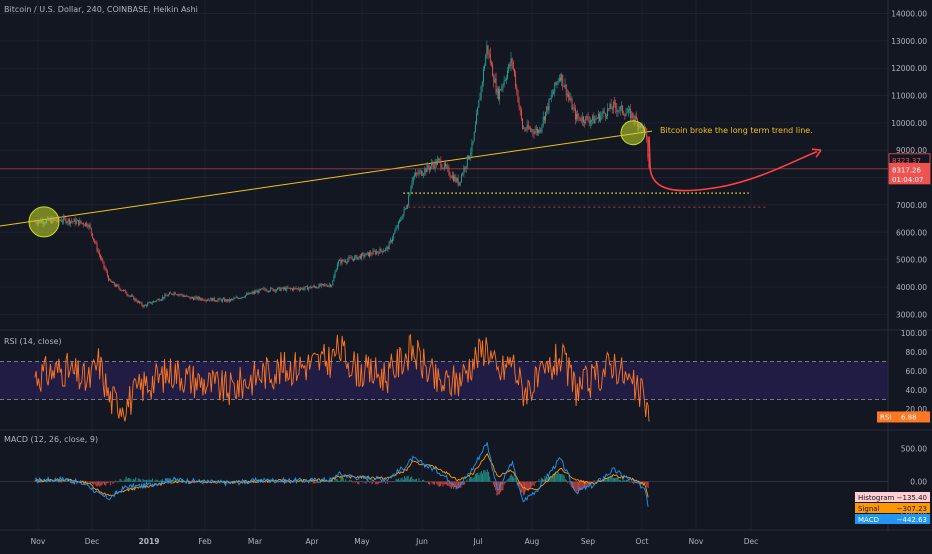 This screenshot has width=932, height=554. What do you see at coordinates (885, 417) in the screenshot?
I see `rsi-tag-name: RSI` at bounding box center [885, 417].